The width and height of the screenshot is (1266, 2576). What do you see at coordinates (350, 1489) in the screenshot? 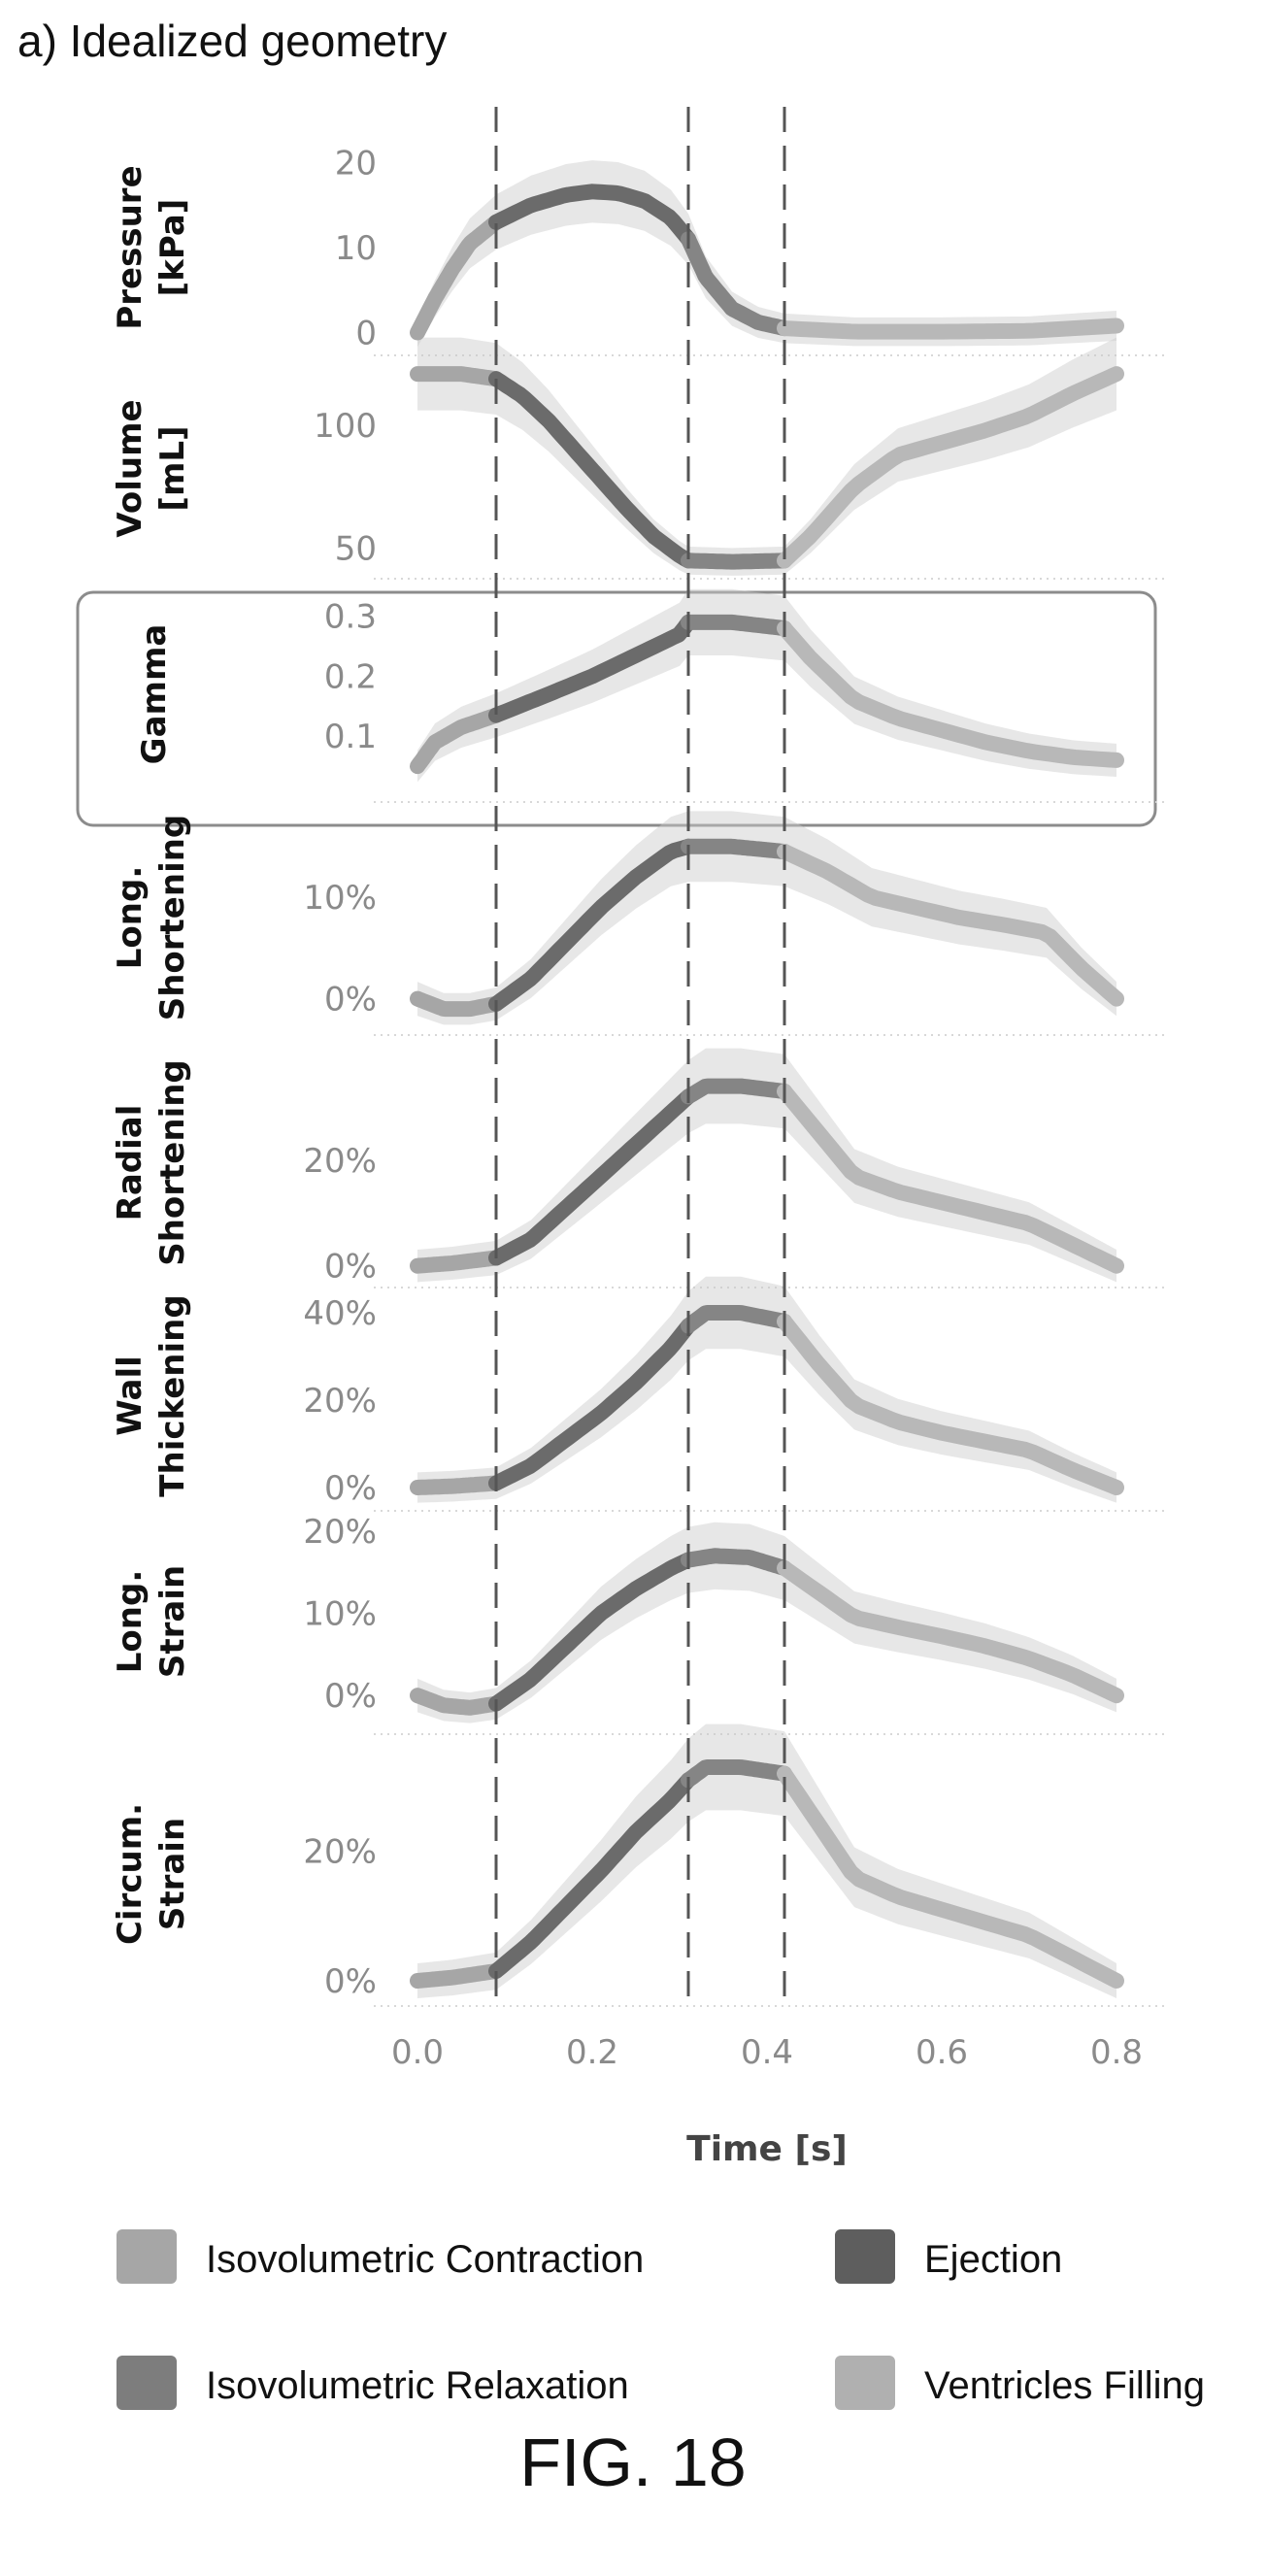
I see `ytick-6-1: 0%` at bounding box center [350, 1489].